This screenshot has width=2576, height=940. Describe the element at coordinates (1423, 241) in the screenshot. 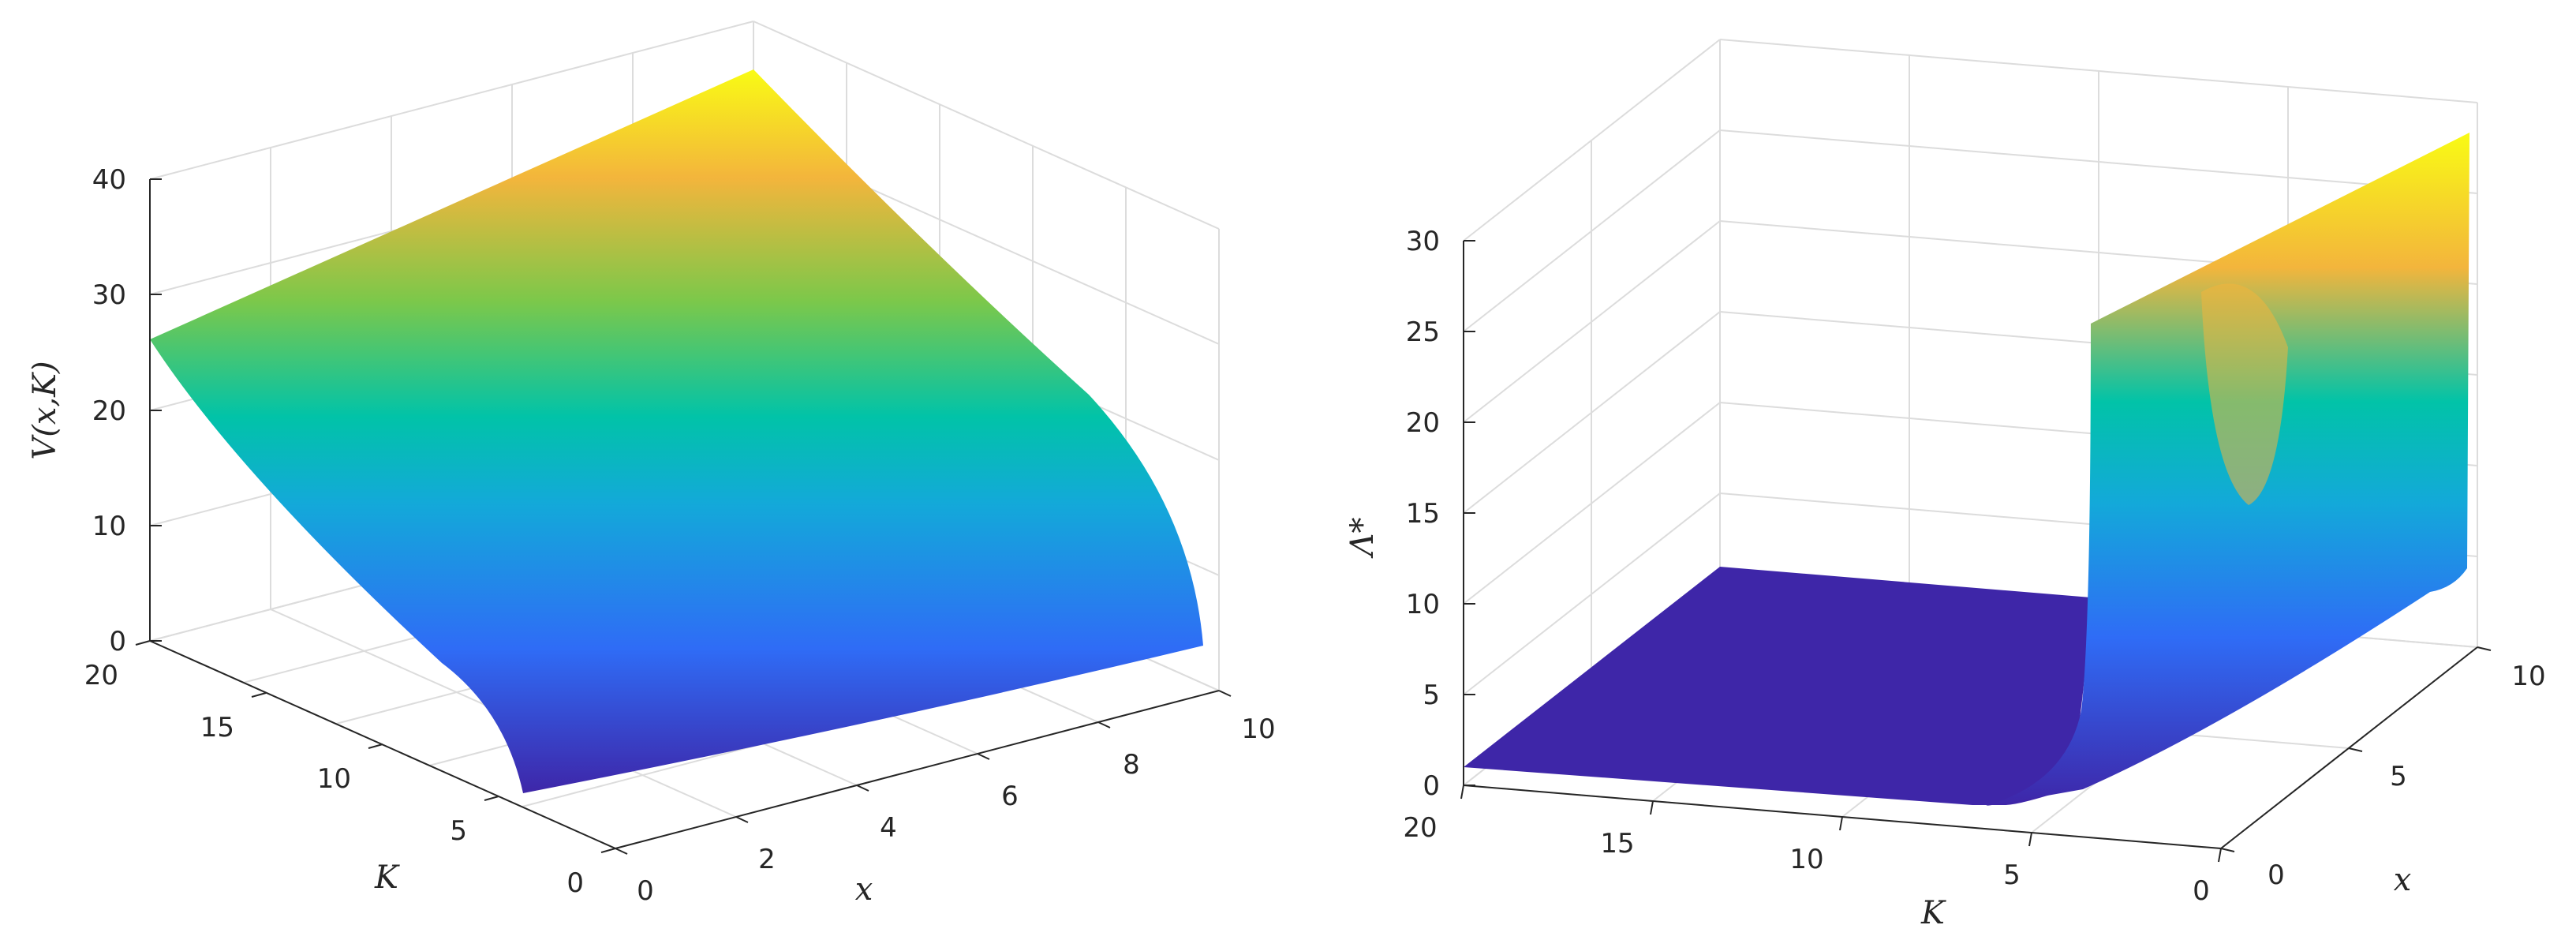

I see `z-tick-right-6: 30` at that location.